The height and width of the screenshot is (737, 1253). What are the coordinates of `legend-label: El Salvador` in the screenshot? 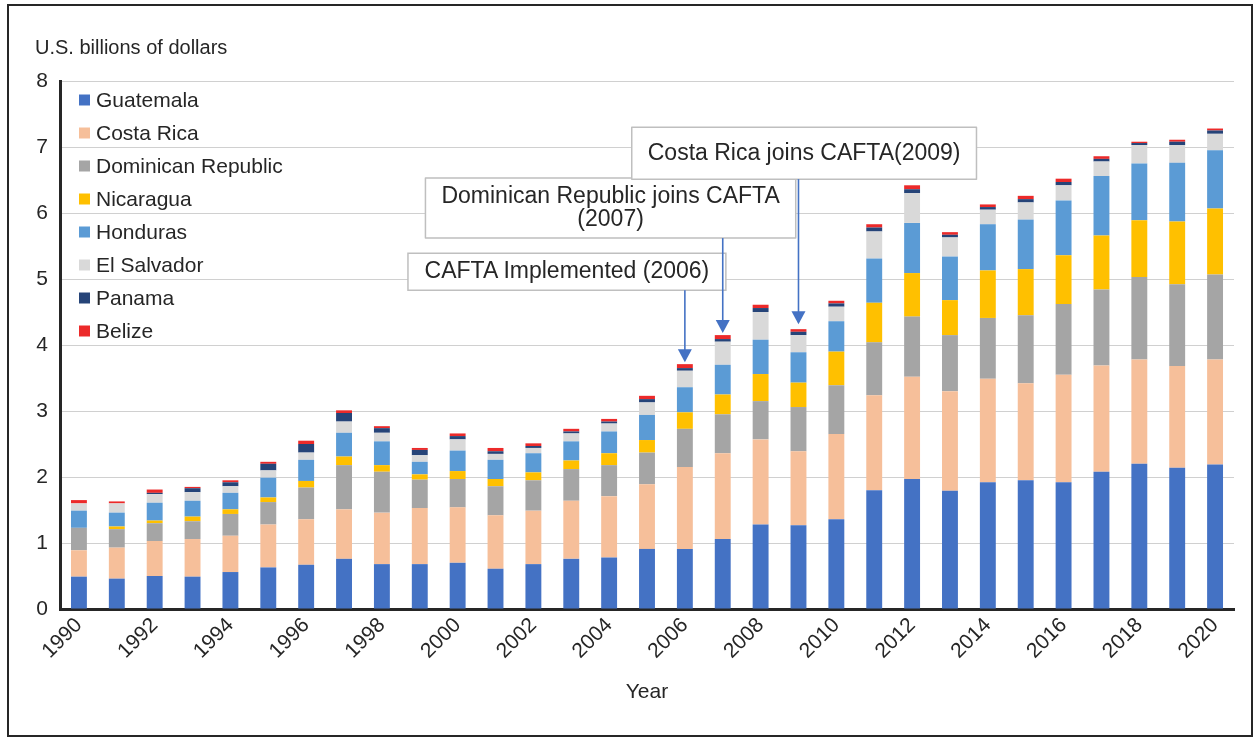 It's located at (150, 264).